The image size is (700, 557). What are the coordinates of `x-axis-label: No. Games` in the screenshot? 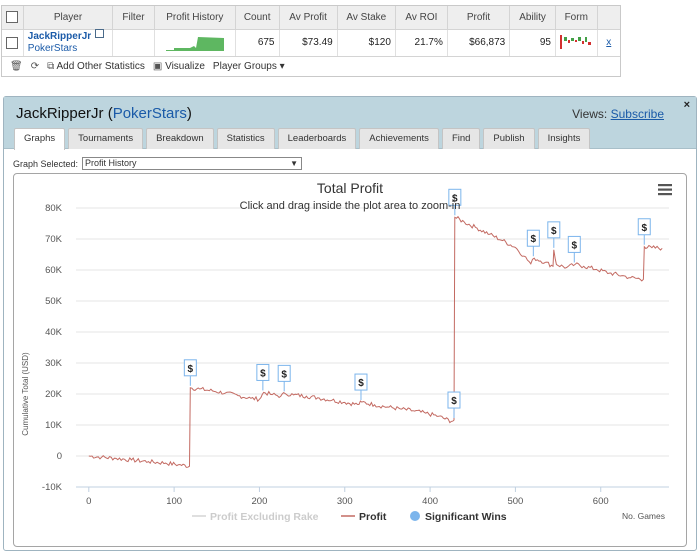 It's located at (643, 516).